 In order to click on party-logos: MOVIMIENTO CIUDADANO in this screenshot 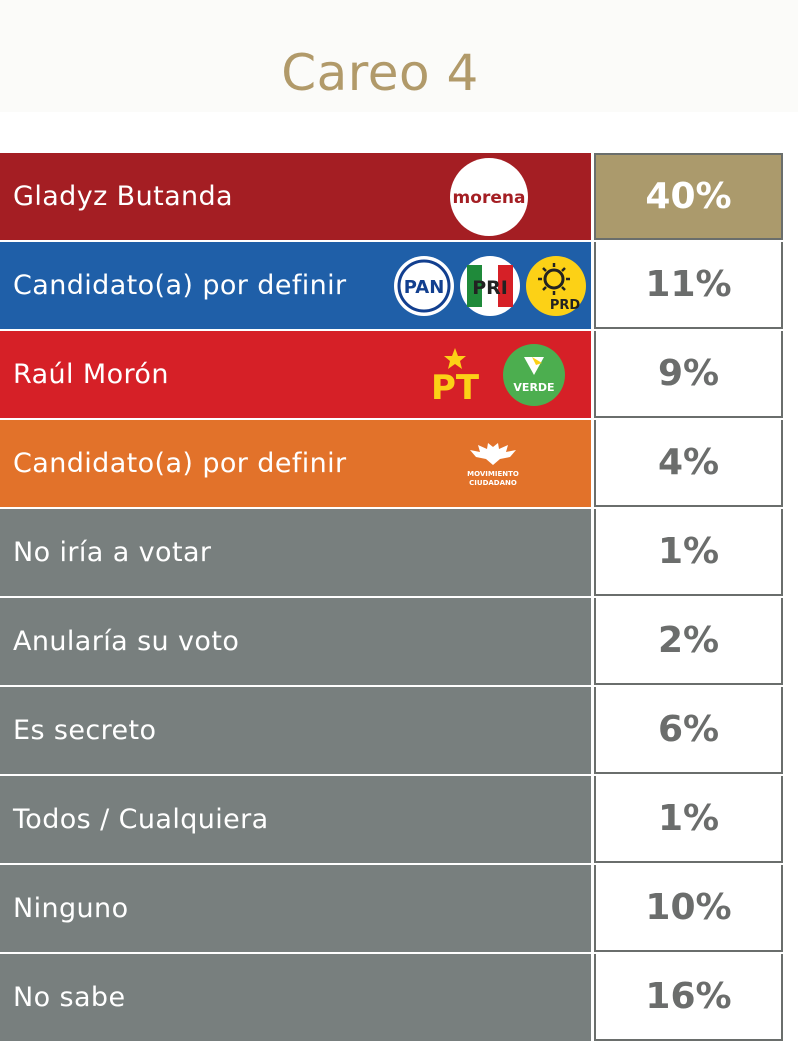, I will do `click(493, 463)`.